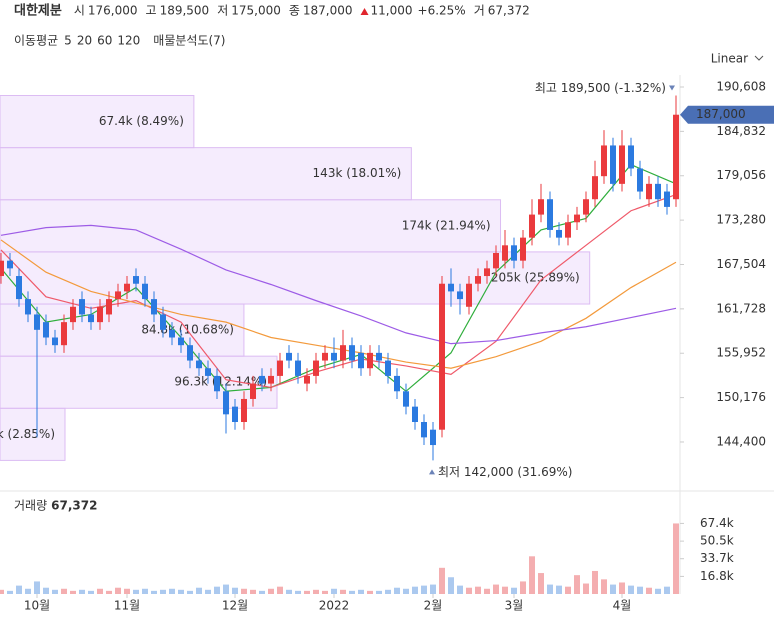 The height and width of the screenshot is (633, 774). I want to click on legend-entry: 5, so click(68, 41).